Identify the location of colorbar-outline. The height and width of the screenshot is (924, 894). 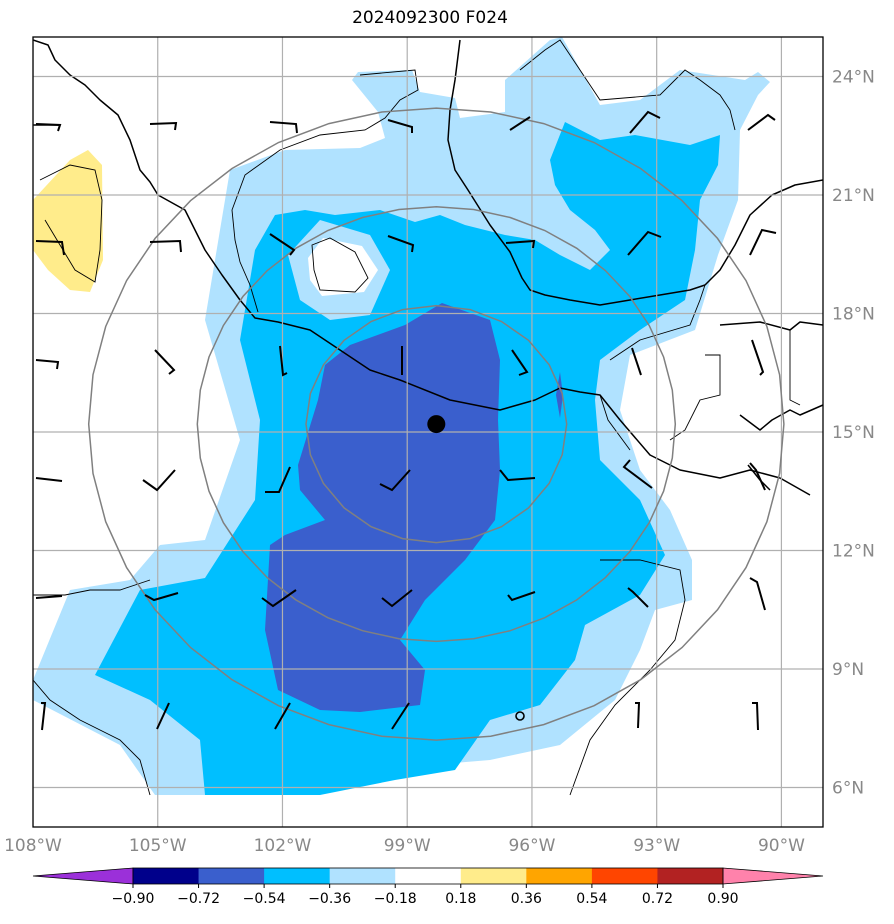
(428, 876).